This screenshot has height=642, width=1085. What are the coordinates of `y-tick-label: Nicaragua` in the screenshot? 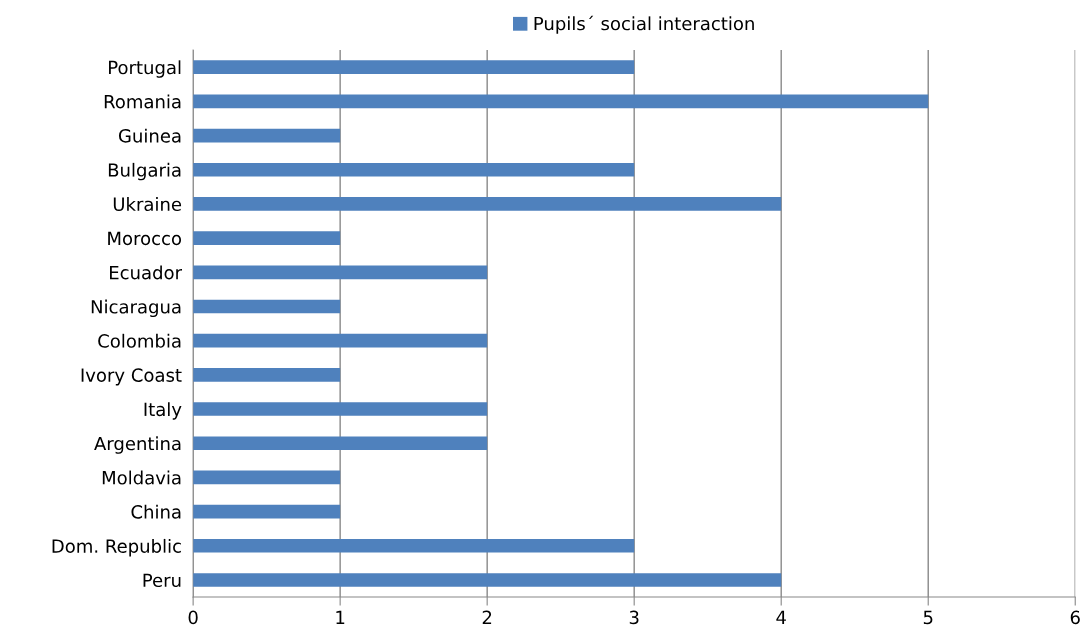 It's located at (136, 308).